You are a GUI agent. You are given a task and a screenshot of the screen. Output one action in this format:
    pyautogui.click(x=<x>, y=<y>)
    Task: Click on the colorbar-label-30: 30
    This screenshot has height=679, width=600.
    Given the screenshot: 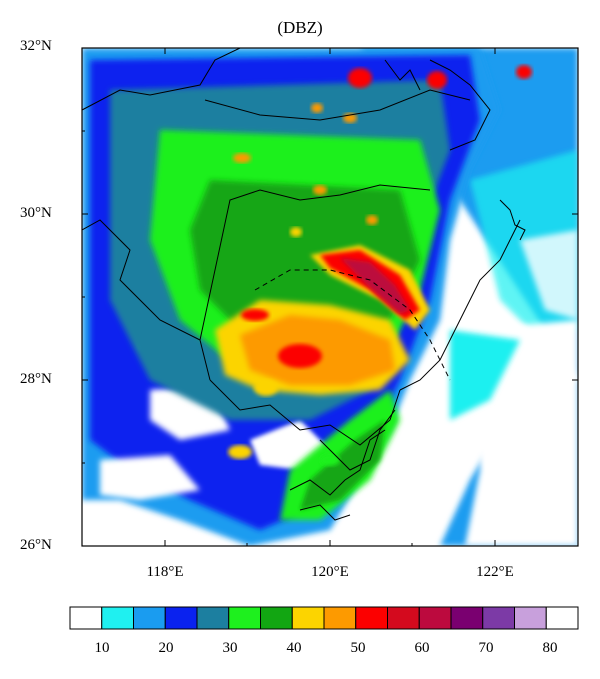 What is the action you would take?
    pyautogui.click(x=230, y=648)
    